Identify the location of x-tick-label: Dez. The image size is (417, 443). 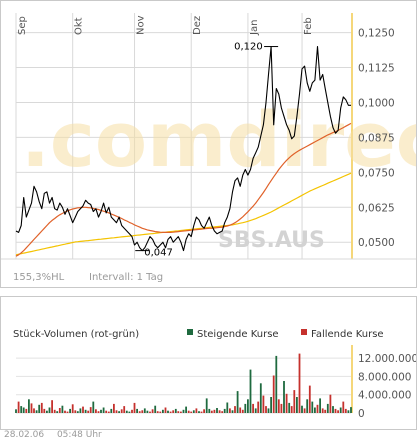
(197, 25).